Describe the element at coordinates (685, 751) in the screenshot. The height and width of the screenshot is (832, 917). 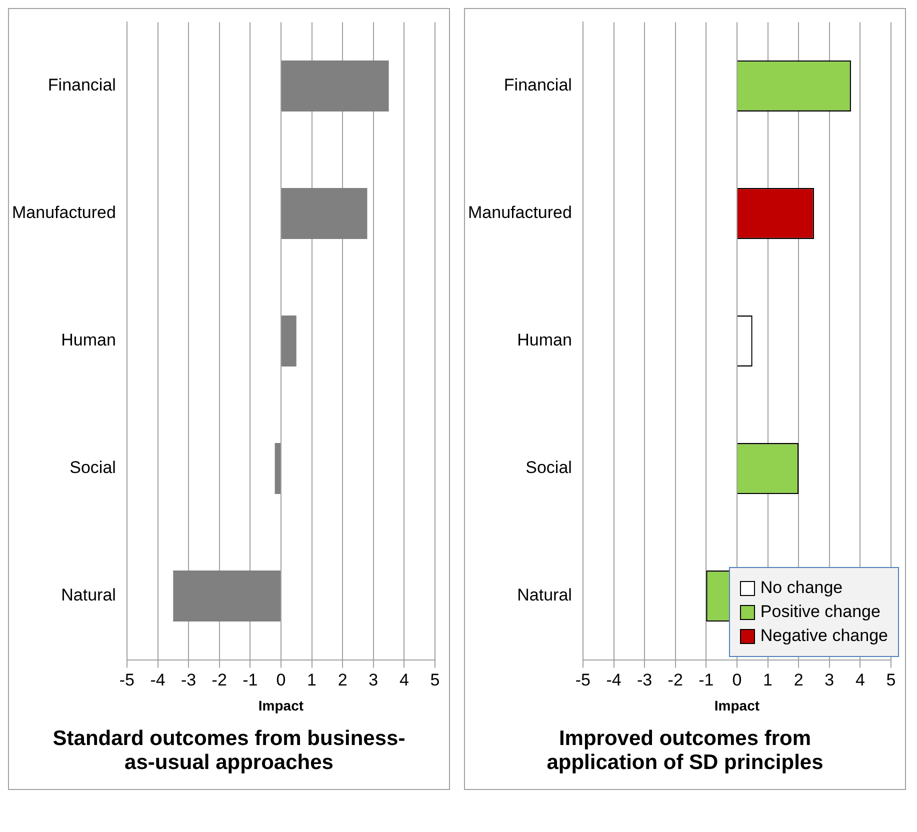
I see `text: Improved outcomes from application of SD principles` at that location.